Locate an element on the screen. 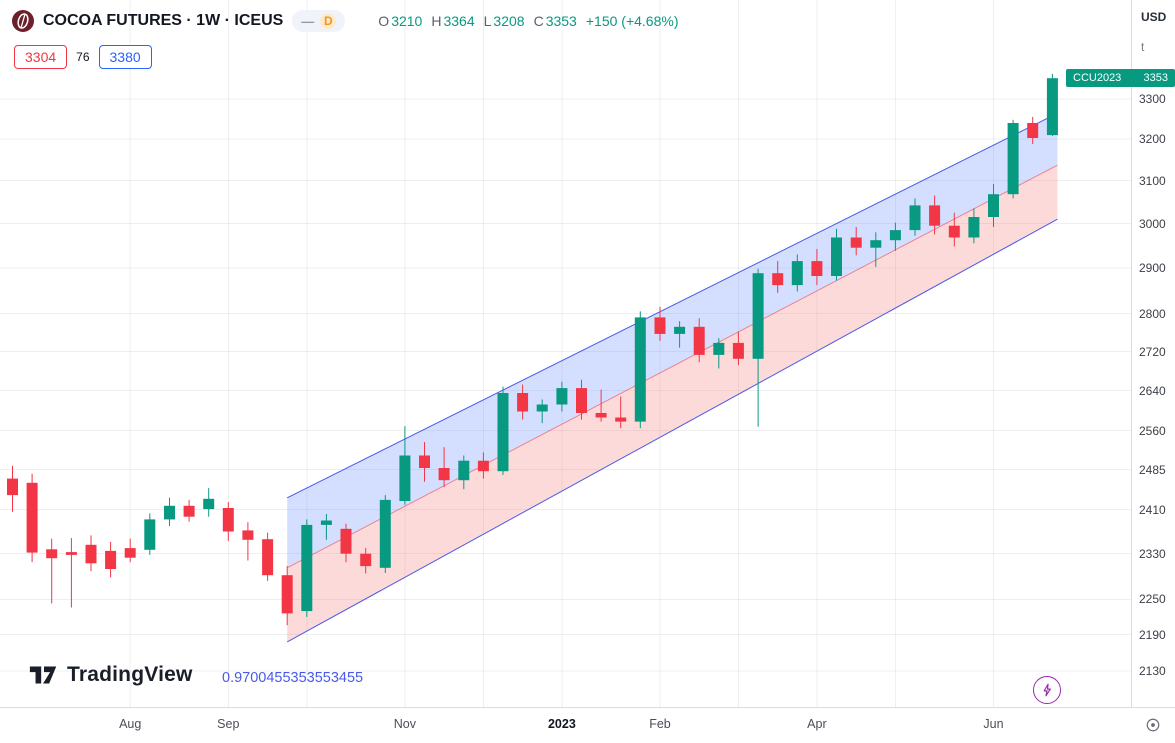 The image size is (1175, 743). last-price-tag: CCU2023 3353 is located at coordinates (1120, 78).